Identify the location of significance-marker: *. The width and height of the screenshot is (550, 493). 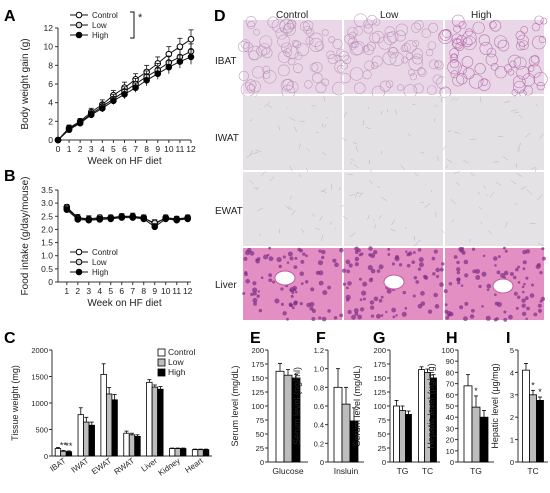
(140, 18).